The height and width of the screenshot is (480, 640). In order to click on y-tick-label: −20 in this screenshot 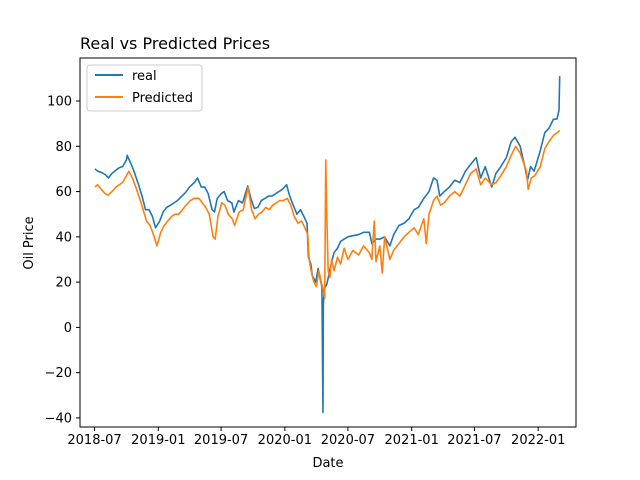, I will do `click(58, 373)`.